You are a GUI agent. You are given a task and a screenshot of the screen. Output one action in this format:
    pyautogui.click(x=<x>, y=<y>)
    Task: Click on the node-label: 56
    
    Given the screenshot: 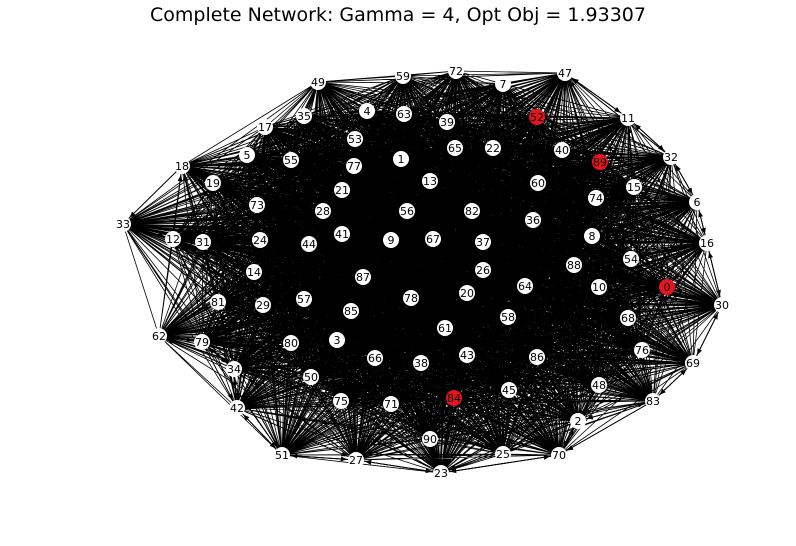 What is the action you would take?
    pyautogui.click(x=407, y=211)
    